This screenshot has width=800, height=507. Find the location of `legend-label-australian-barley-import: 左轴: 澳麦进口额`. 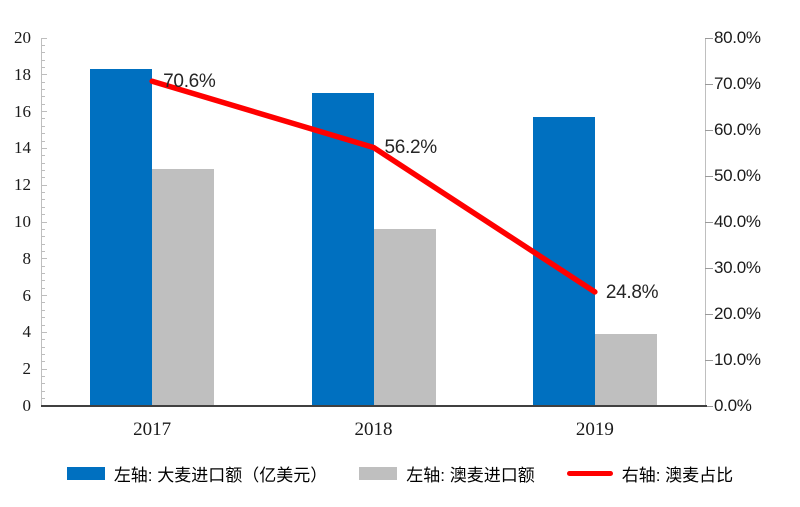

legend-label-australian-barley-import: 左轴: 澳麦进口额 is located at coordinates (470, 475).